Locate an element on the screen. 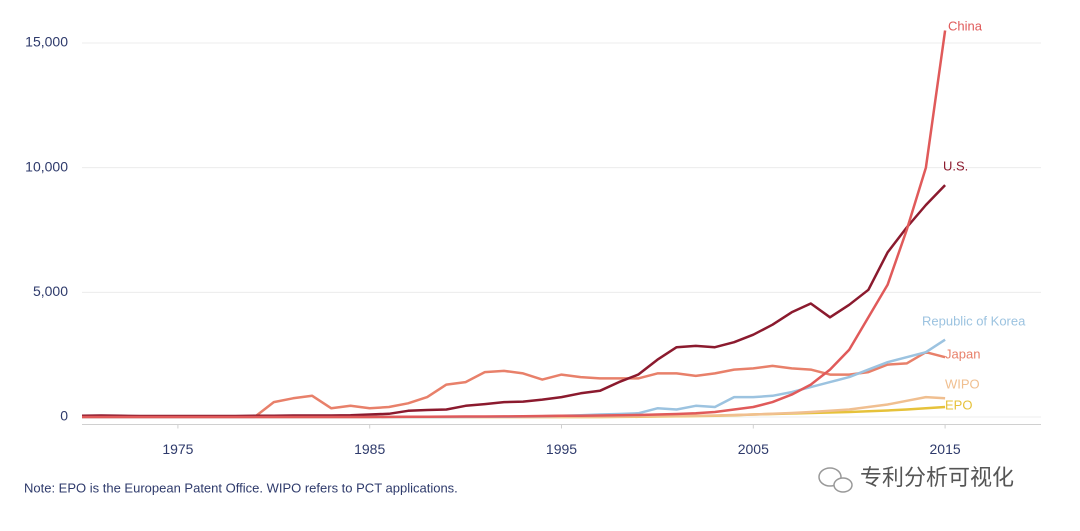 The width and height of the screenshot is (1080, 531). x-tick-label: 2005 is located at coordinates (753, 449).